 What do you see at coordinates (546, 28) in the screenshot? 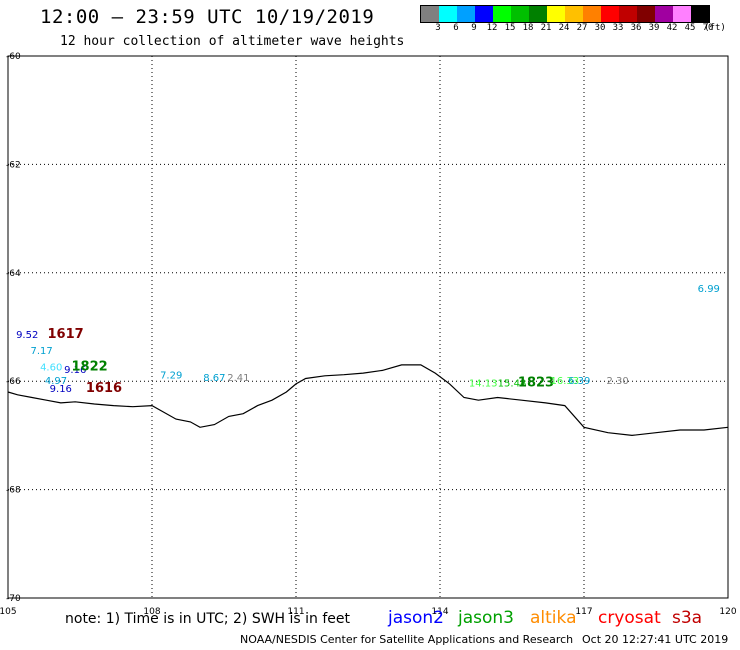
I see `legend-label: 21` at bounding box center [546, 28].